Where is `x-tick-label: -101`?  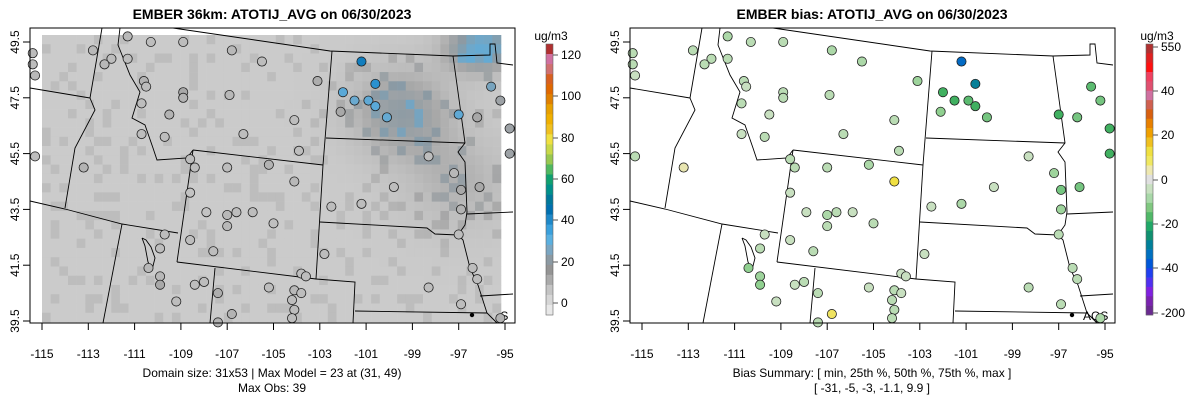 x-tick-label: -101 is located at coordinates (966, 354).